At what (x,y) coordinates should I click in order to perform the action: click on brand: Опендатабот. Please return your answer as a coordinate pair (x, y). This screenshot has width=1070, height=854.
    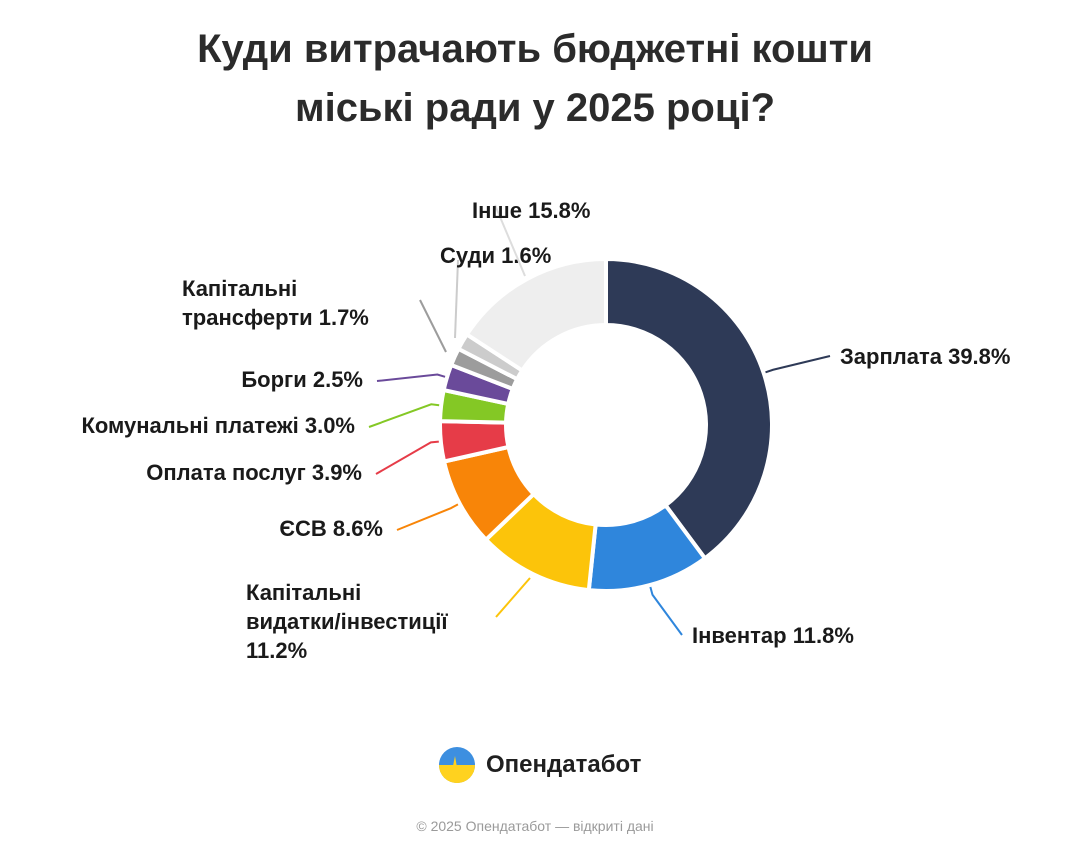
    Looking at the image, I should click on (539, 765).